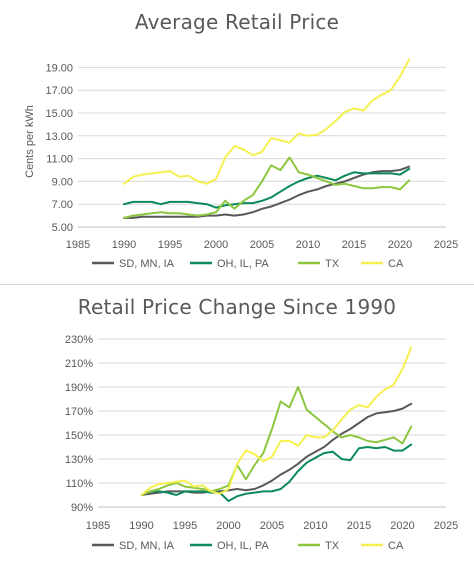 The image size is (474, 567). I want to click on y-tick-label: 11.00, so click(59, 160).